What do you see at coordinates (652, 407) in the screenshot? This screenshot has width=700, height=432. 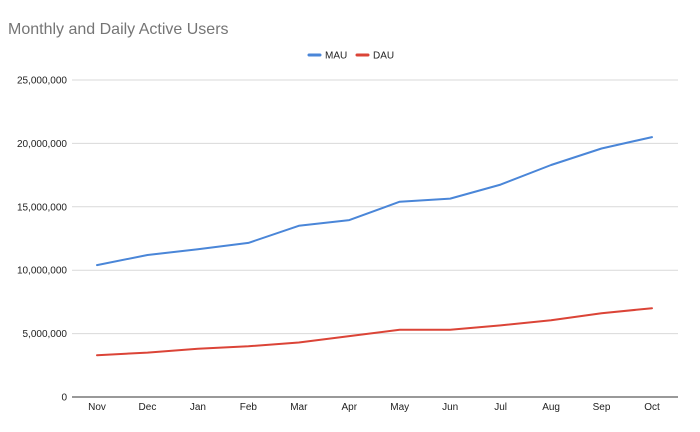 I see `x-tick-label: Oct` at bounding box center [652, 407].